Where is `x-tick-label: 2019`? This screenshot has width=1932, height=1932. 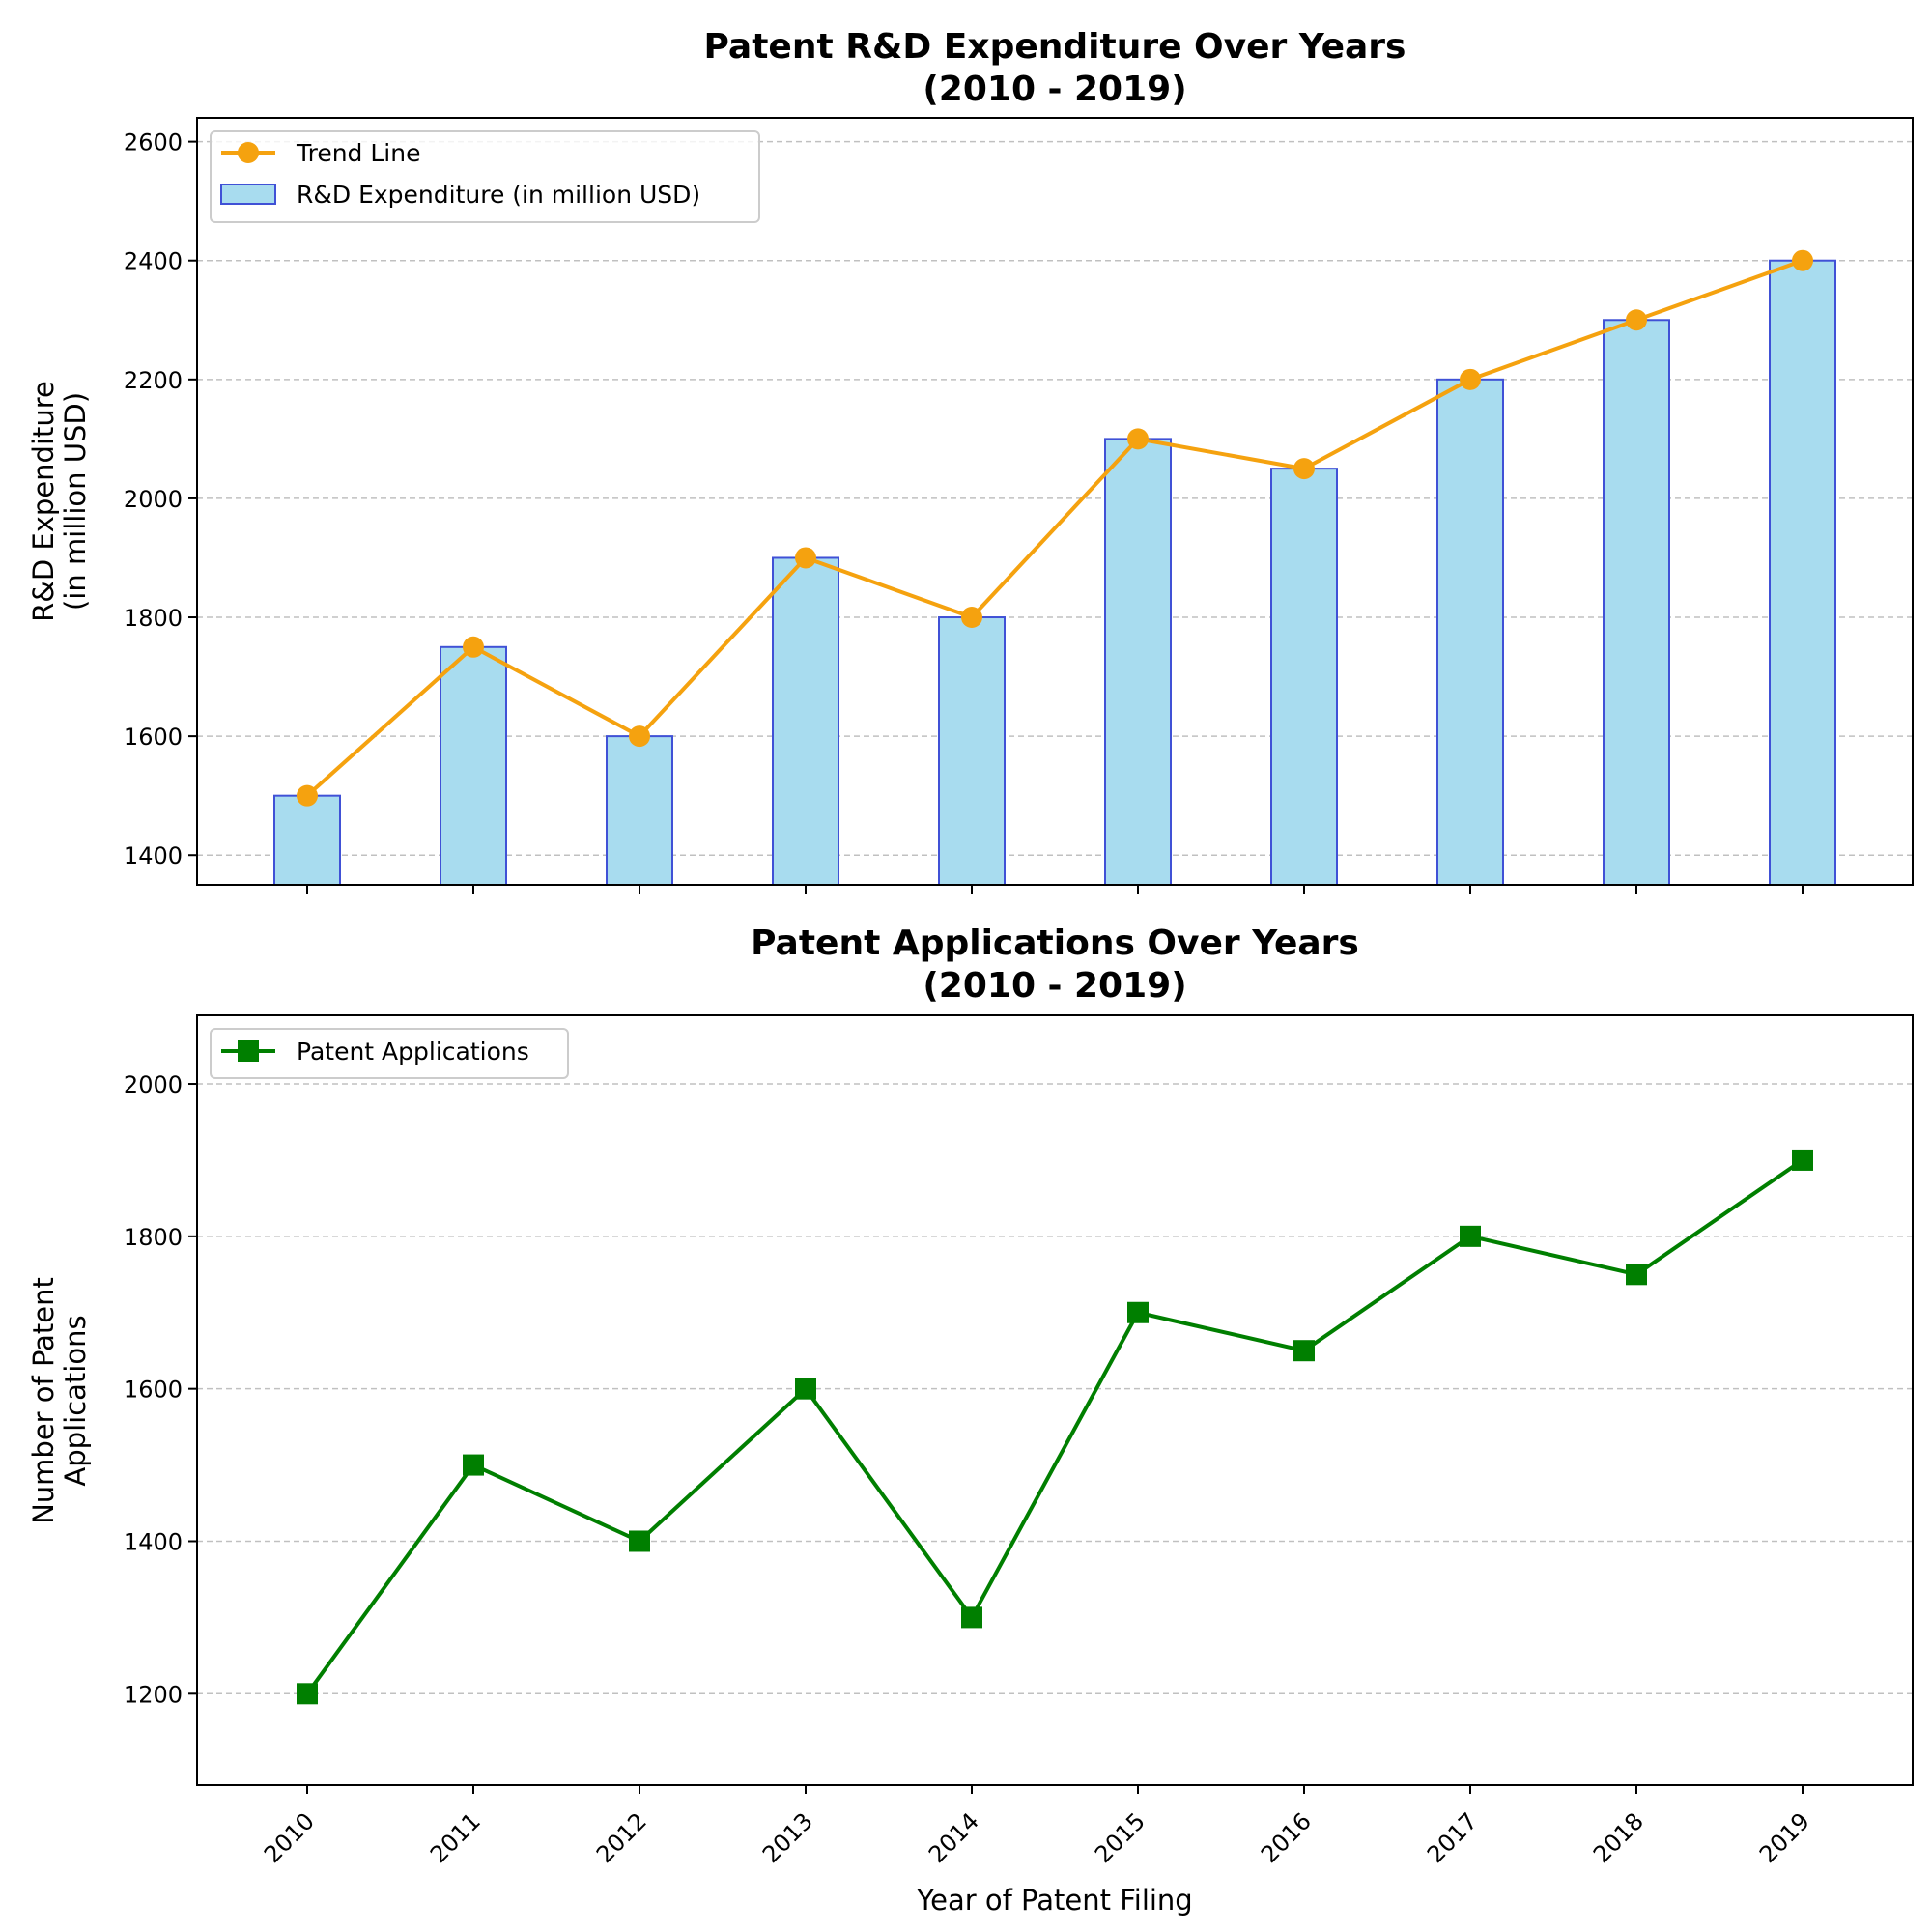
x-tick-label: 2019 is located at coordinates (1784, 1837).